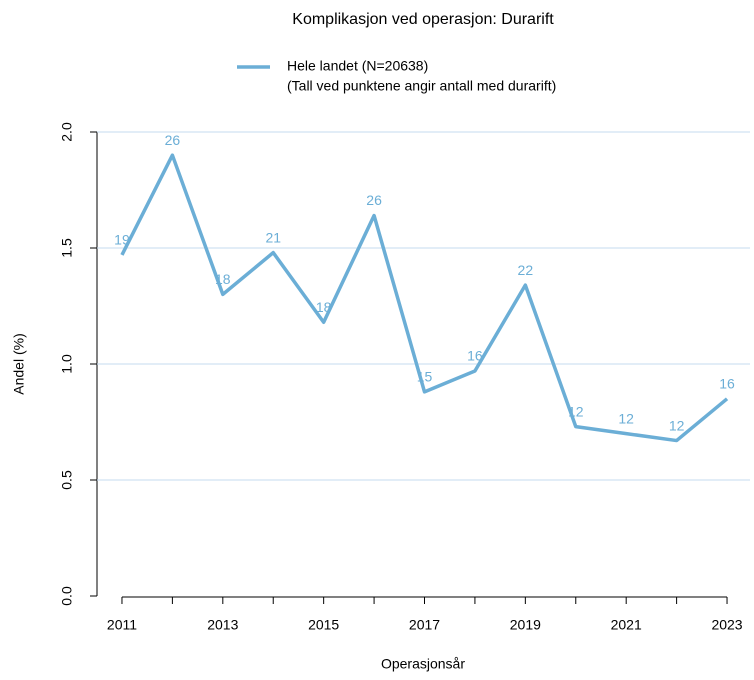 Image resolution: width=754 pixels, height=680 pixels. What do you see at coordinates (726, 625) in the screenshot?
I see `x-tick-label: 2023` at bounding box center [726, 625].